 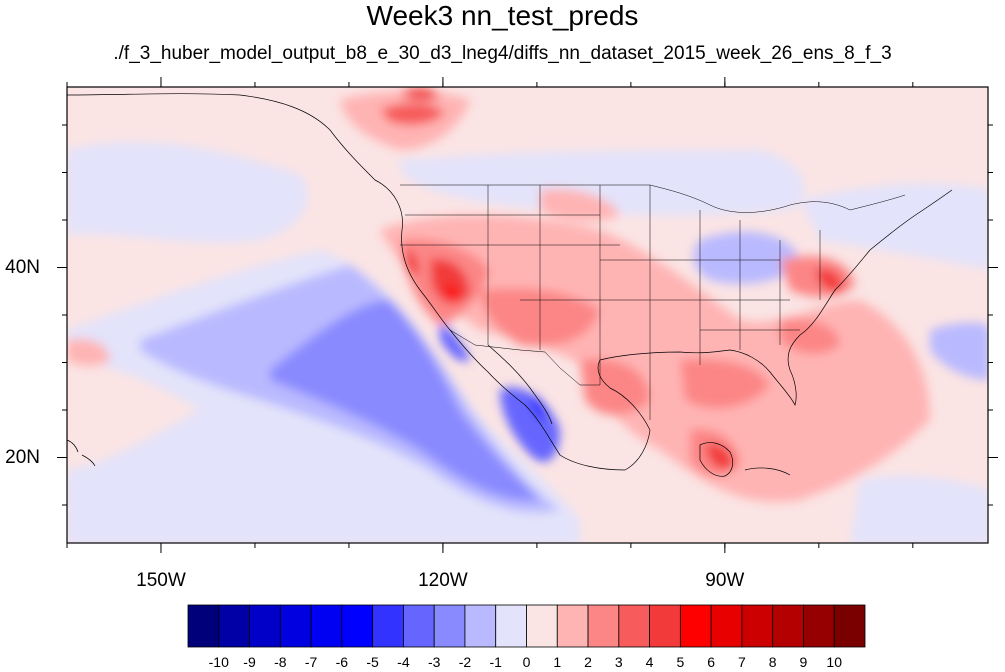 I want to click on colorbar-label: 5, so click(x=680, y=662).